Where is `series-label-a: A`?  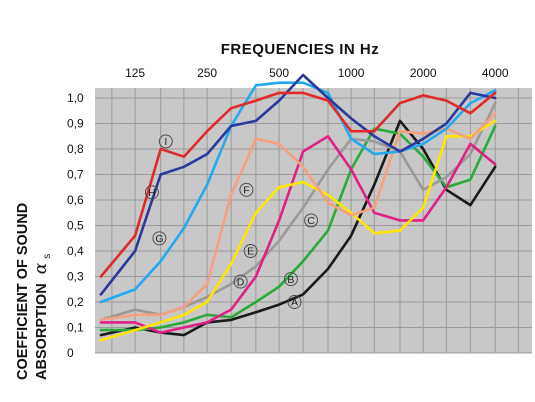 series-label-a: A is located at coordinates (294, 303).